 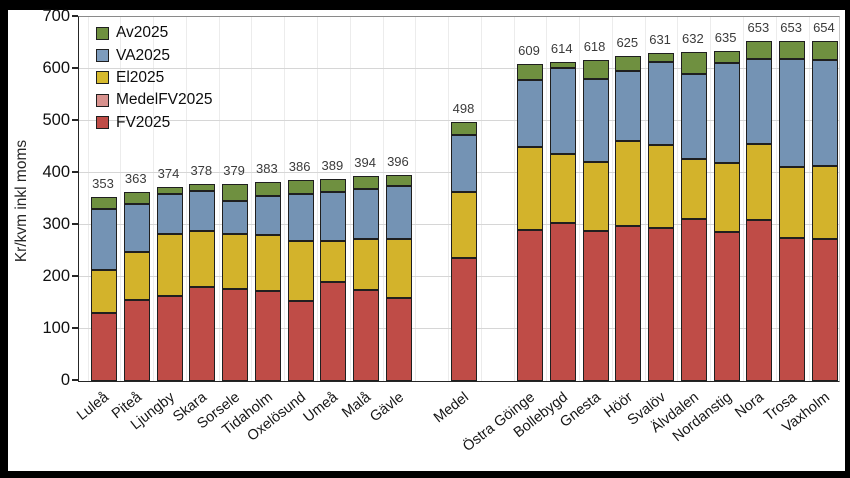 What do you see at coordinates (529, 50) in the screenshot?
I see `bar-total-label: 609` at bounding box center [529, 50].